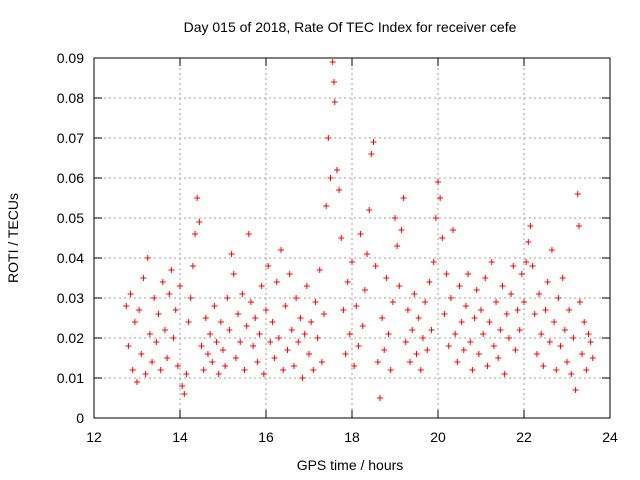  I want to click on y-tick-label: 0.02, so click(70, 338).